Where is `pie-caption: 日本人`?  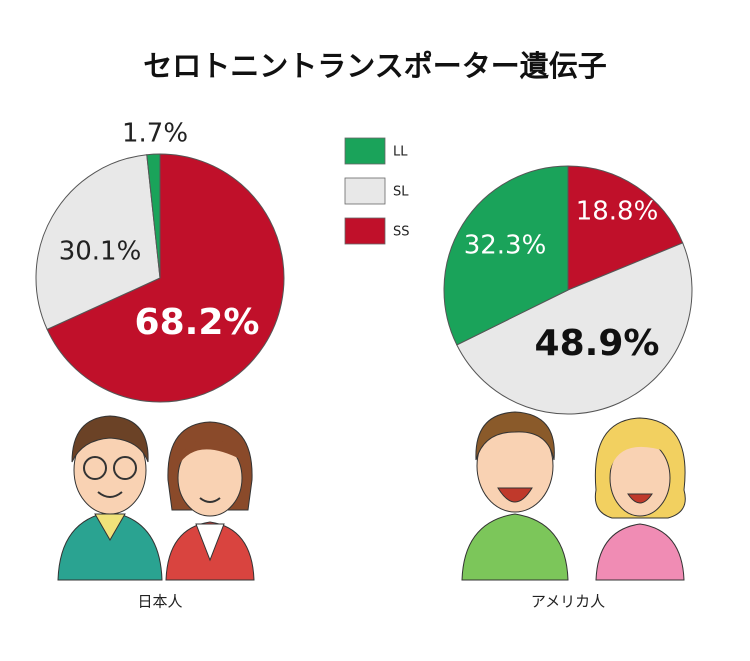 pie-caption: 日本人 is located at coordinates (159, 602).